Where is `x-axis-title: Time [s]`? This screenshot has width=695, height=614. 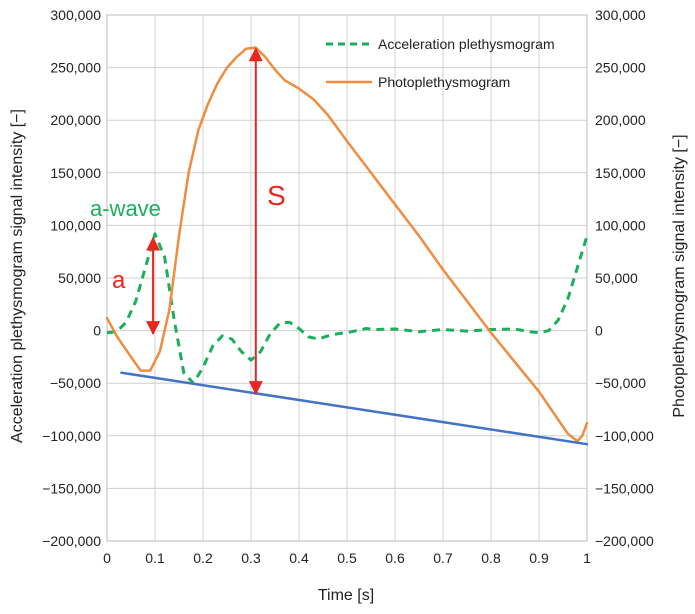
x-axis-title: Time [s] is located at coordinates (346, 595).